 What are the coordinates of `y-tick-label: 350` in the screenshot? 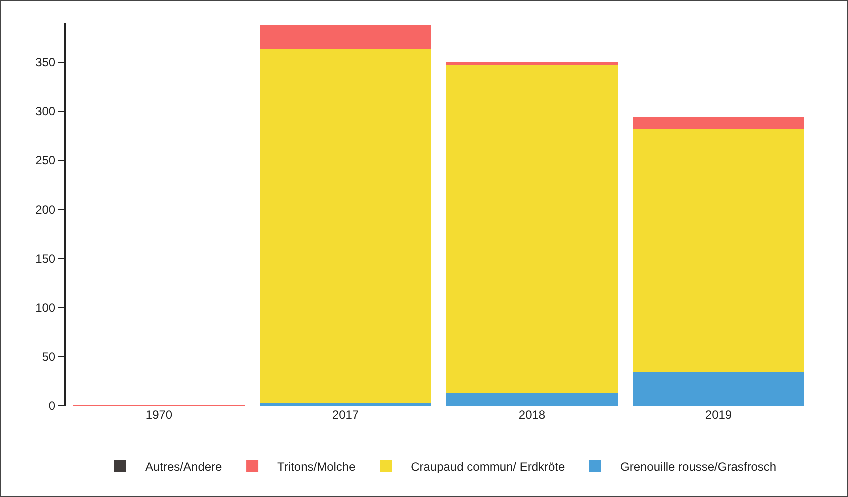 It's located at (46, 62).